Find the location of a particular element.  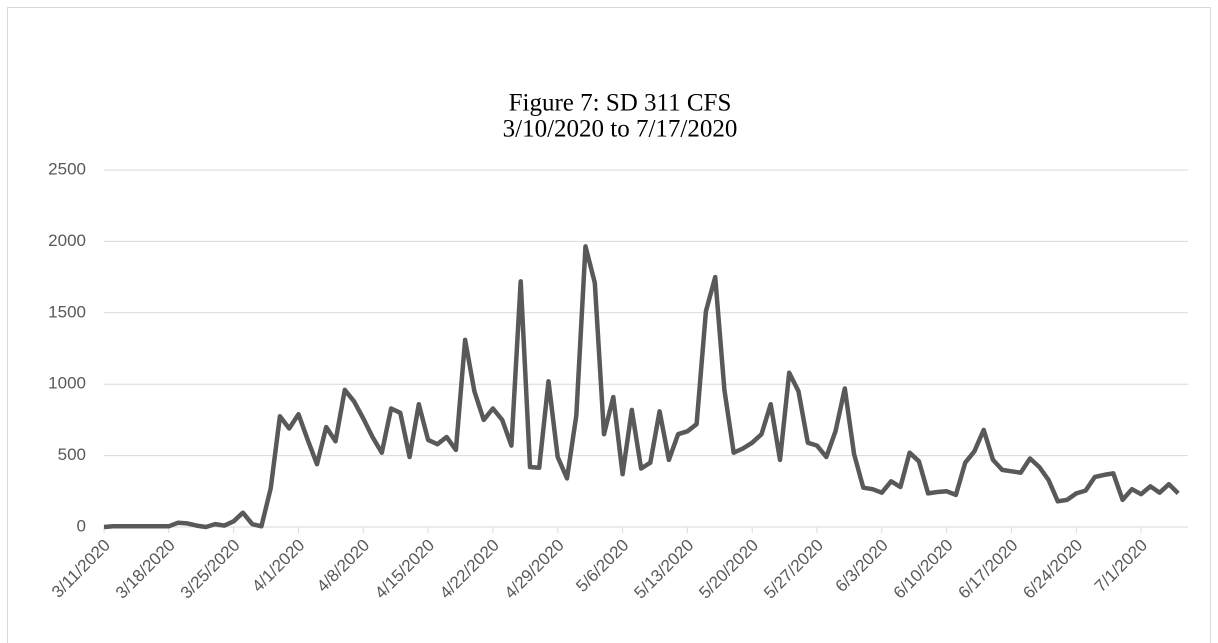

x-tick-label: 4/29/2020 is located at coordinates (534, 569).